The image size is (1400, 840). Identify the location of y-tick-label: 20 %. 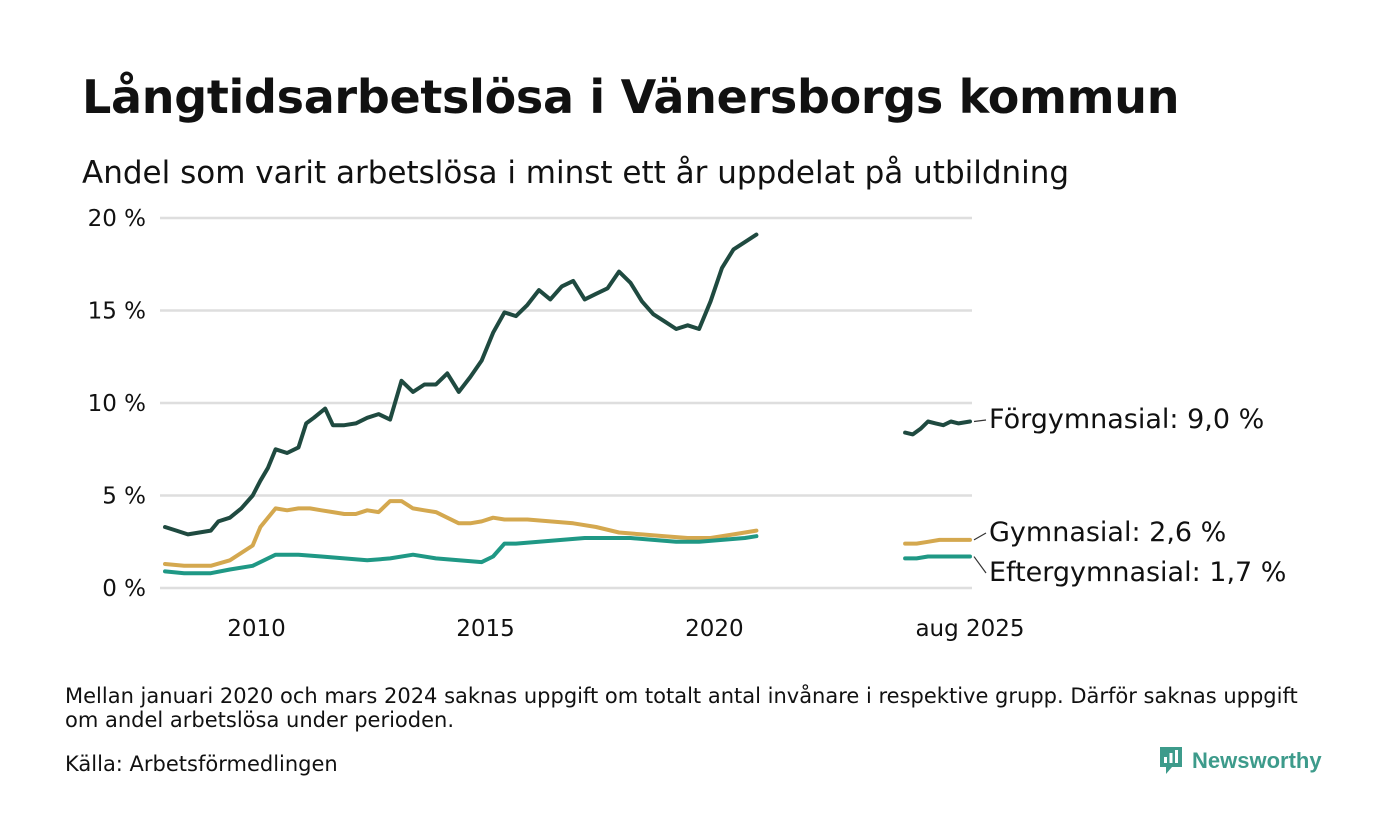
(117, 219).